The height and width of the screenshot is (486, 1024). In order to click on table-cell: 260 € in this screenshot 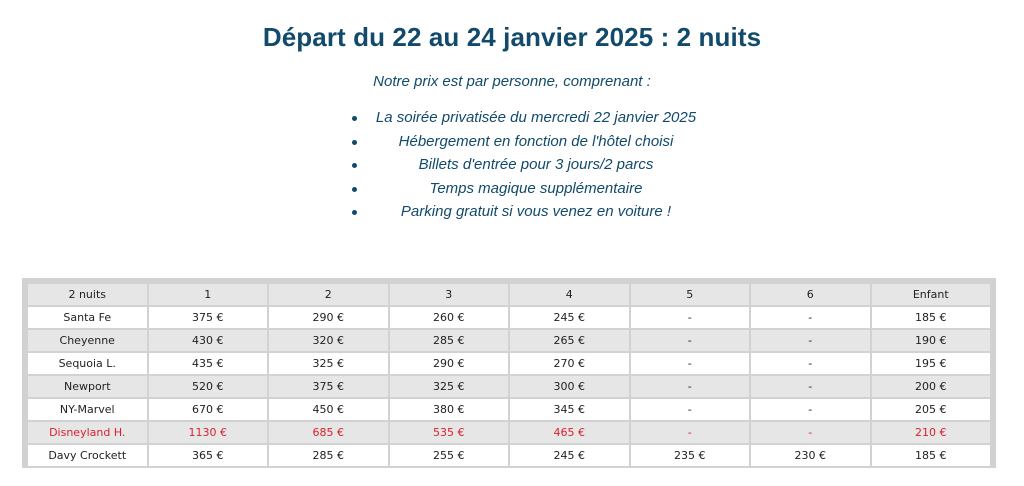, I will do `click(448, 317)`.